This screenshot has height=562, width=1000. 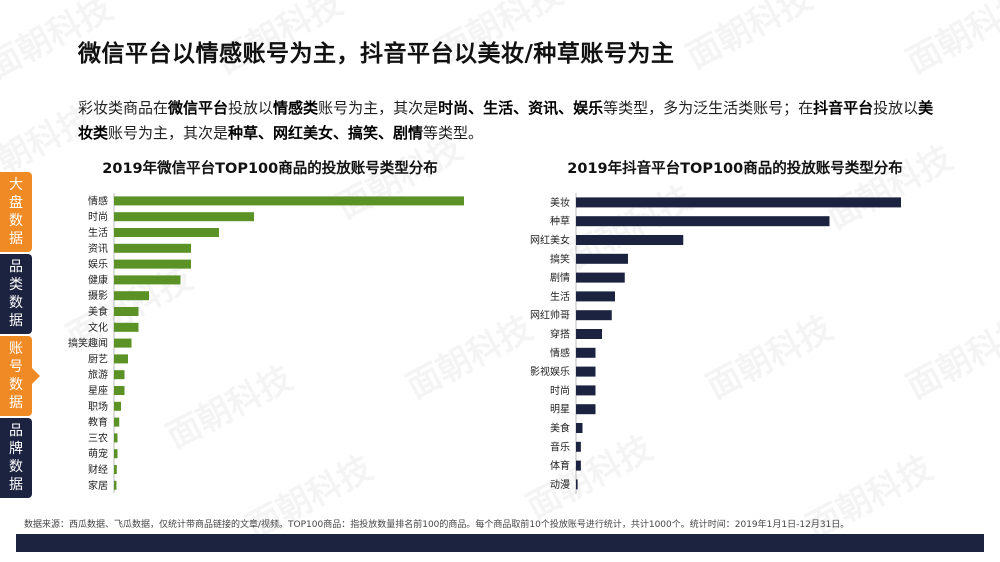 What do you see at coordinates (560, 202) in the screenshot?
I see `category-label: 美妆` at bounding box center [560, 202].